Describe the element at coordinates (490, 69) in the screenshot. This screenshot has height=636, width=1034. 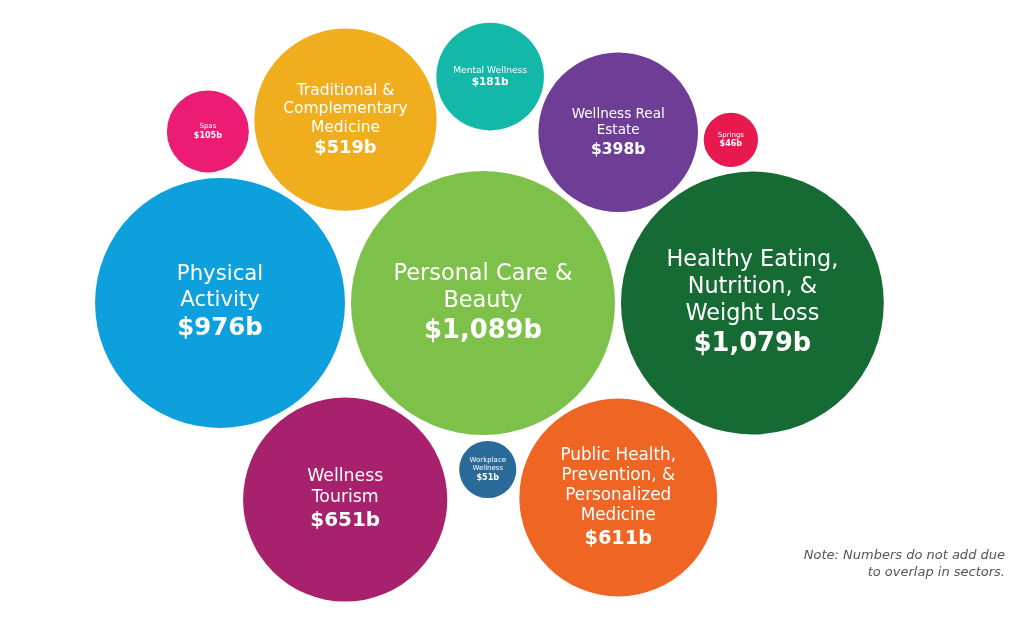
I see `category-label: Mental Wellness` at that location.